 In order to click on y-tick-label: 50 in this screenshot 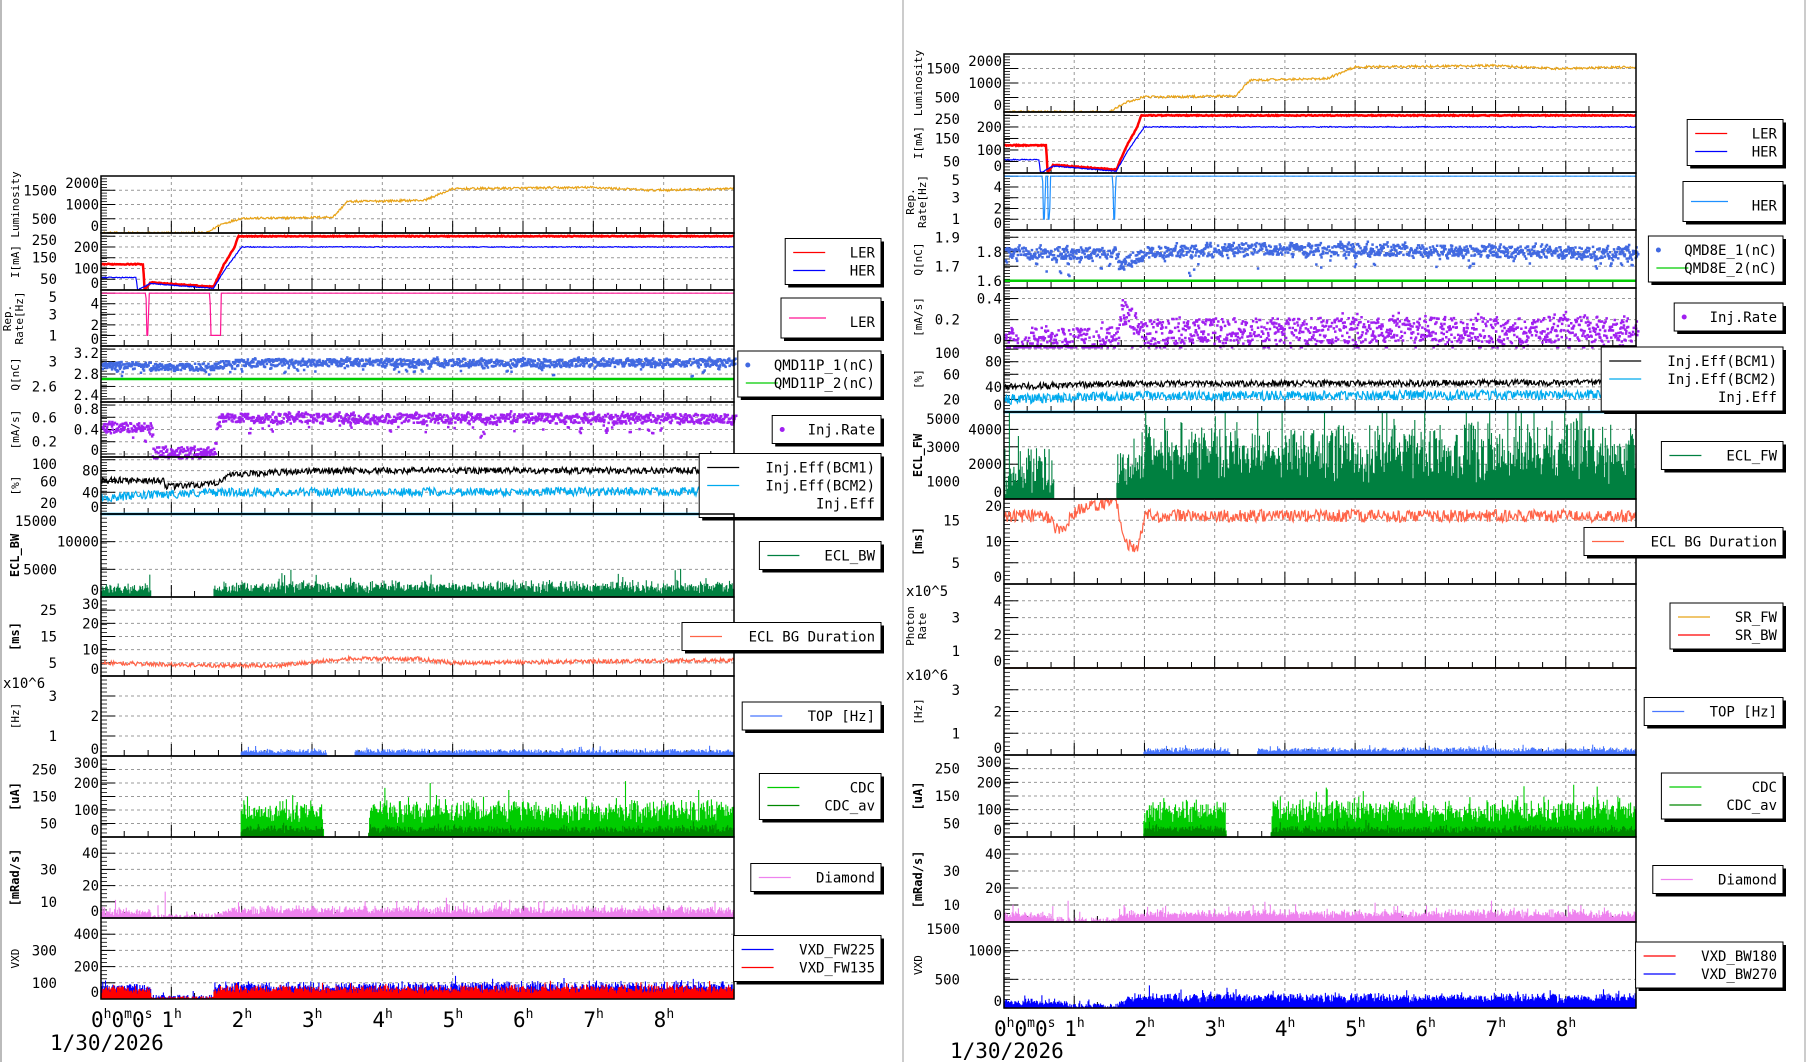, I will do `click(48, 280)`.